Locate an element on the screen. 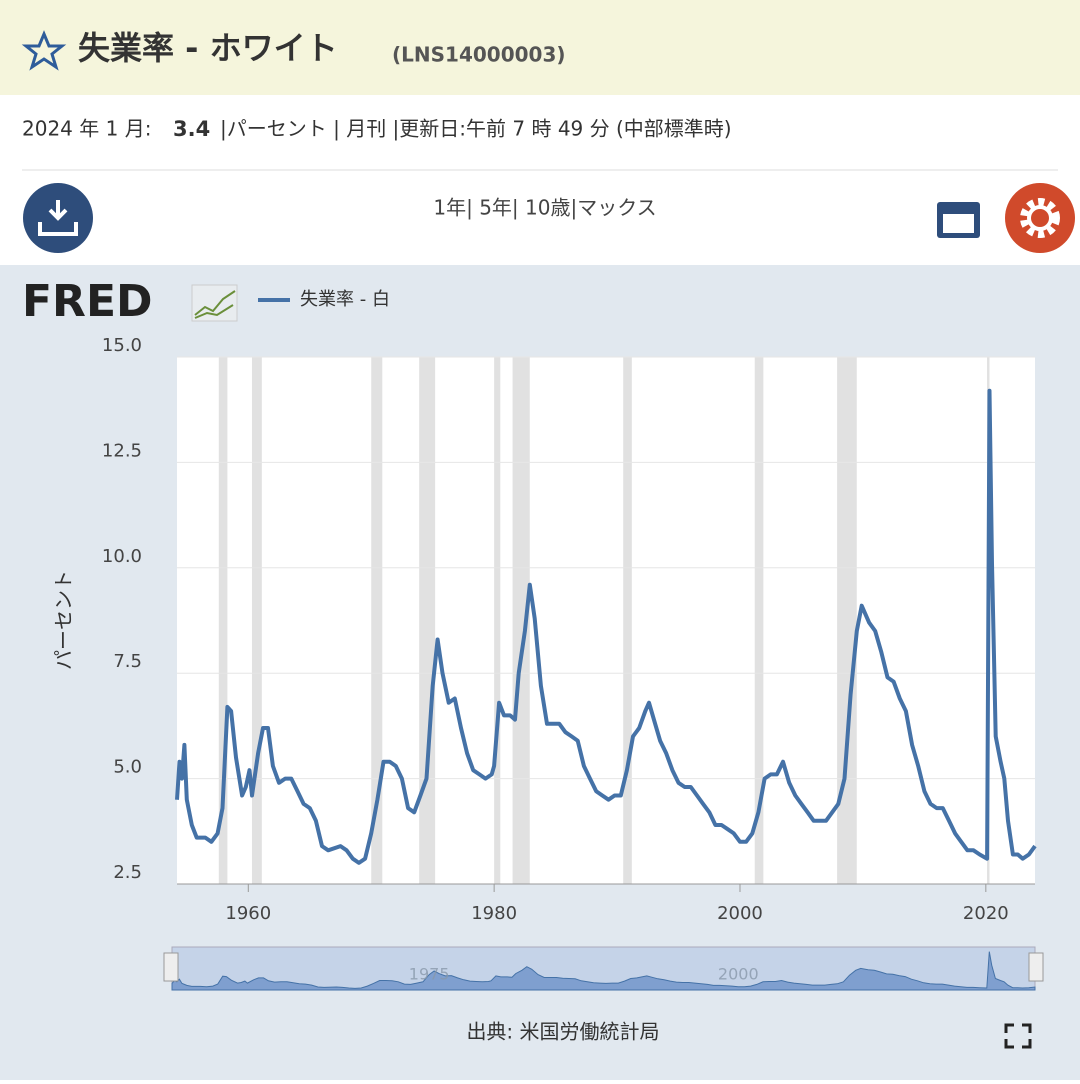 The height and width of the screenshot is (1084, 1080). navigator-handle-right is located at coordinates (1036, 967).